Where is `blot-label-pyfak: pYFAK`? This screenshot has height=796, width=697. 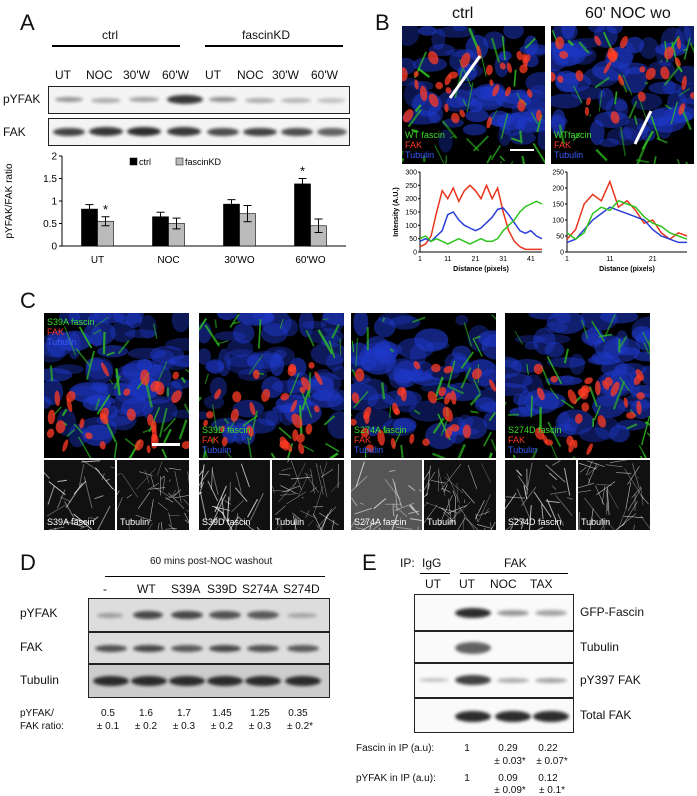 blot-label-pyfak: pYFAK is located at coordinates (22, 99).